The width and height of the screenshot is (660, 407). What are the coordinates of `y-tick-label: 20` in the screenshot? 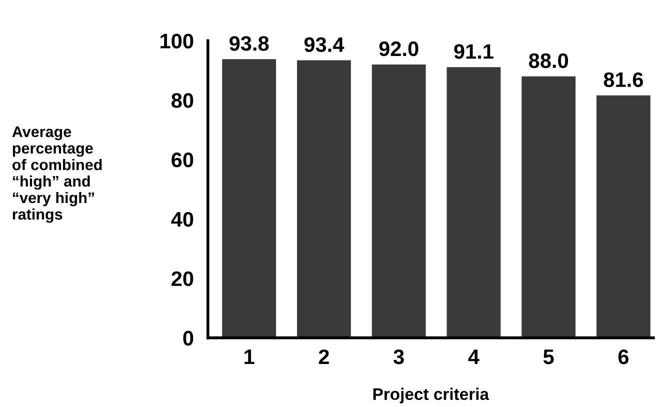 It's located at (183, 278).